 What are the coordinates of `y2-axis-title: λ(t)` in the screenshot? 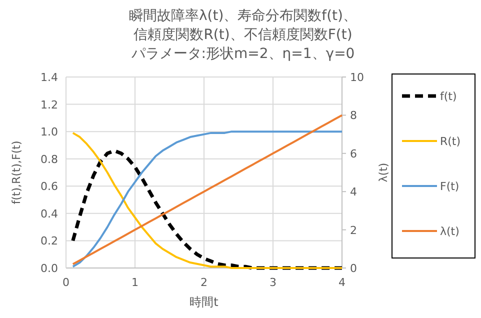 It's located at (383, 172).